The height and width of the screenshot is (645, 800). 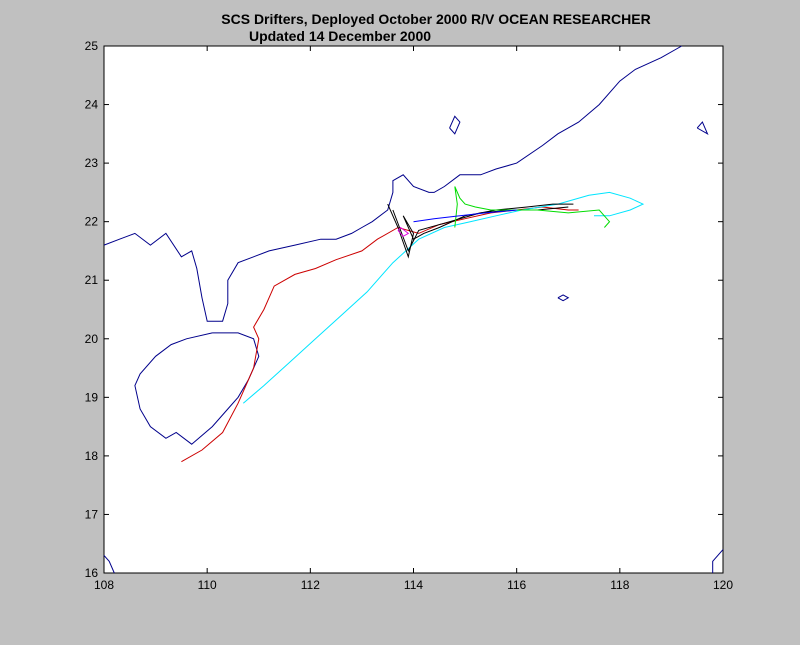 What do you see at coordinates (310, 585) in the screenshot?
I see `x-tick-label: 112` at bounding box center [310, 585].